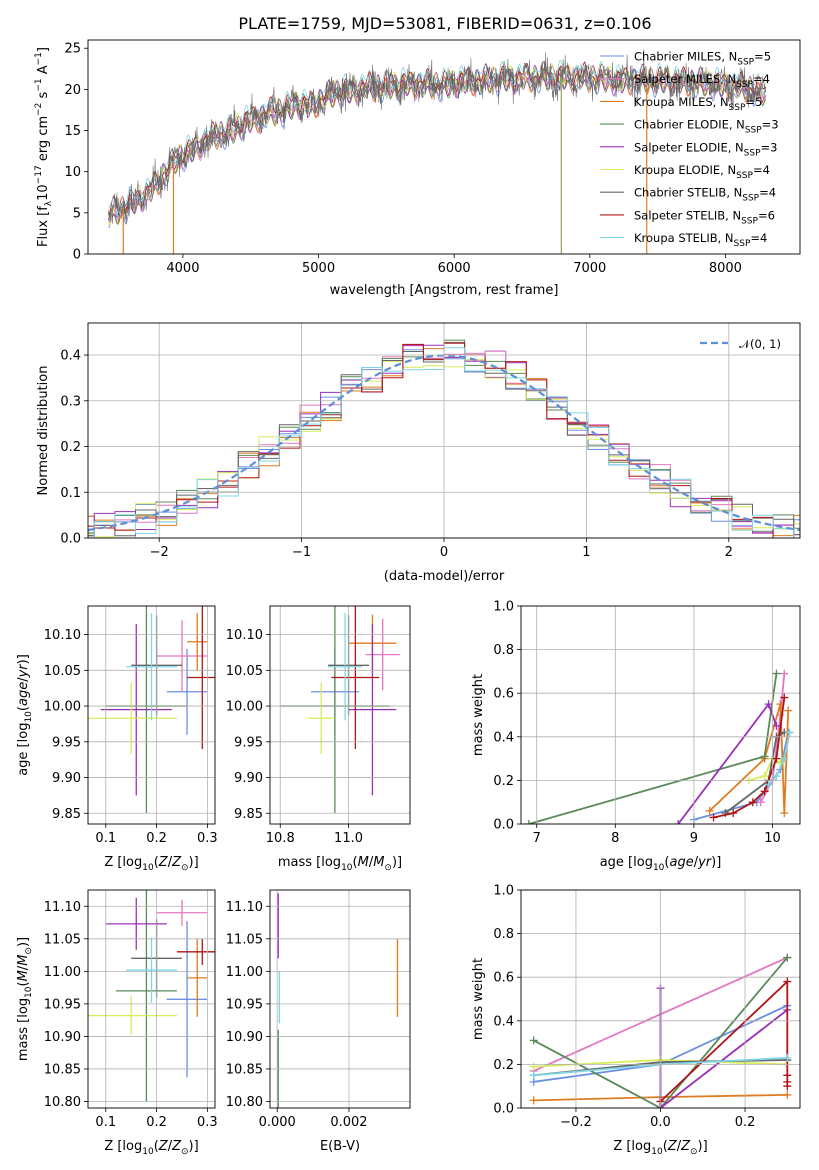  I want to click on legend-label: Kroupa MILES, NSSP=5, so click(698, 104).